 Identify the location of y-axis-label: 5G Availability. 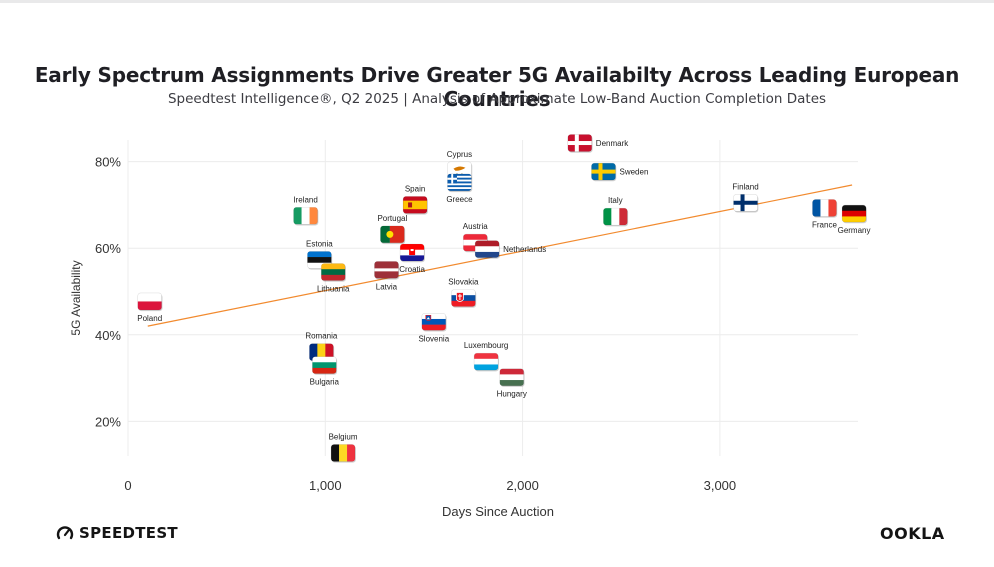
(76, 297).